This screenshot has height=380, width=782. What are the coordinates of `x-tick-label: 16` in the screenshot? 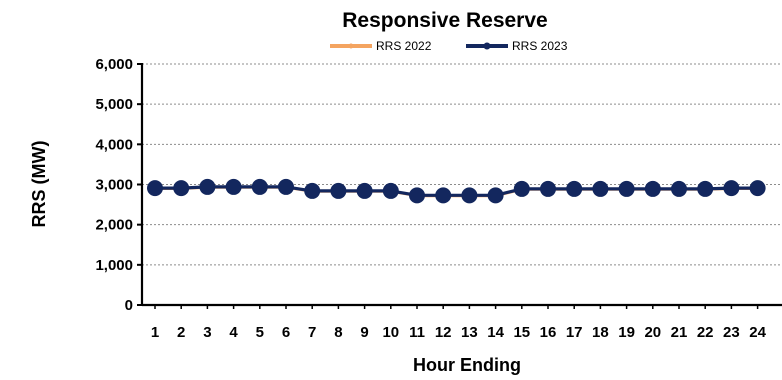 It's located at (548, 332).